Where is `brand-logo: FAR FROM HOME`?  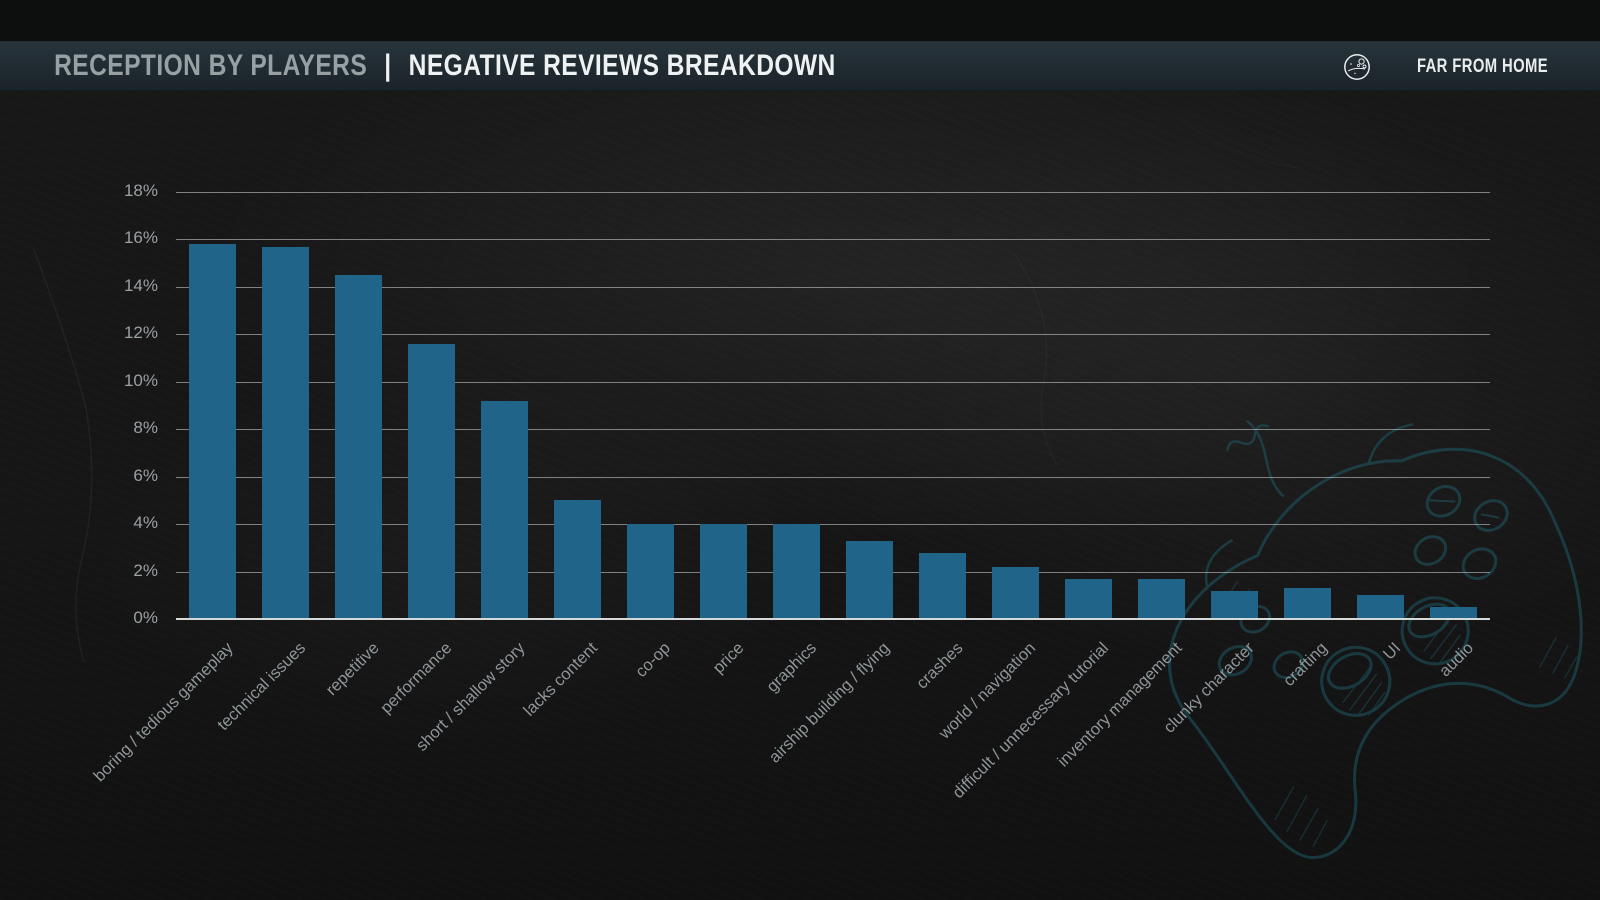
brand-logo: FAR FROM HOME is located at coordinates (1445, 67).